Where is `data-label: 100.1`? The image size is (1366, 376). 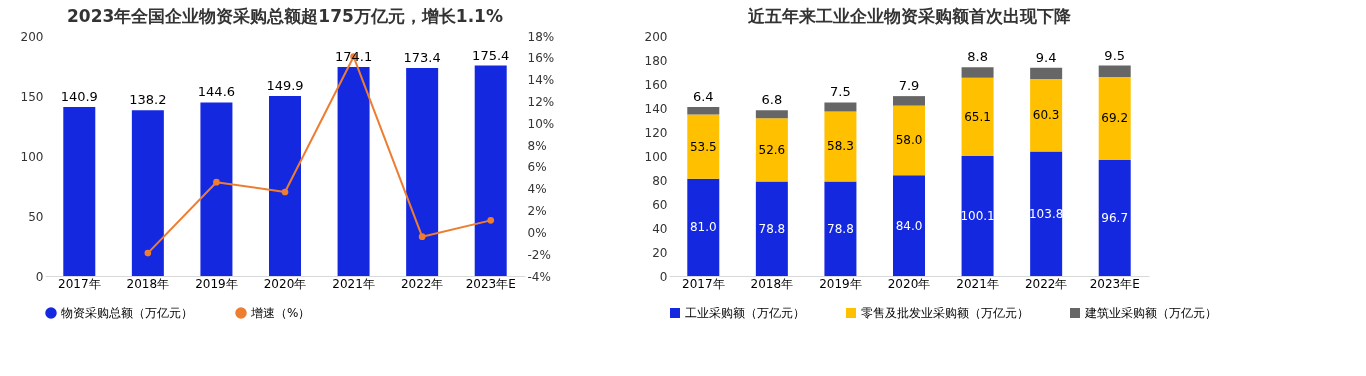 data-label: 100.1 is located at coordinates (977, 215).